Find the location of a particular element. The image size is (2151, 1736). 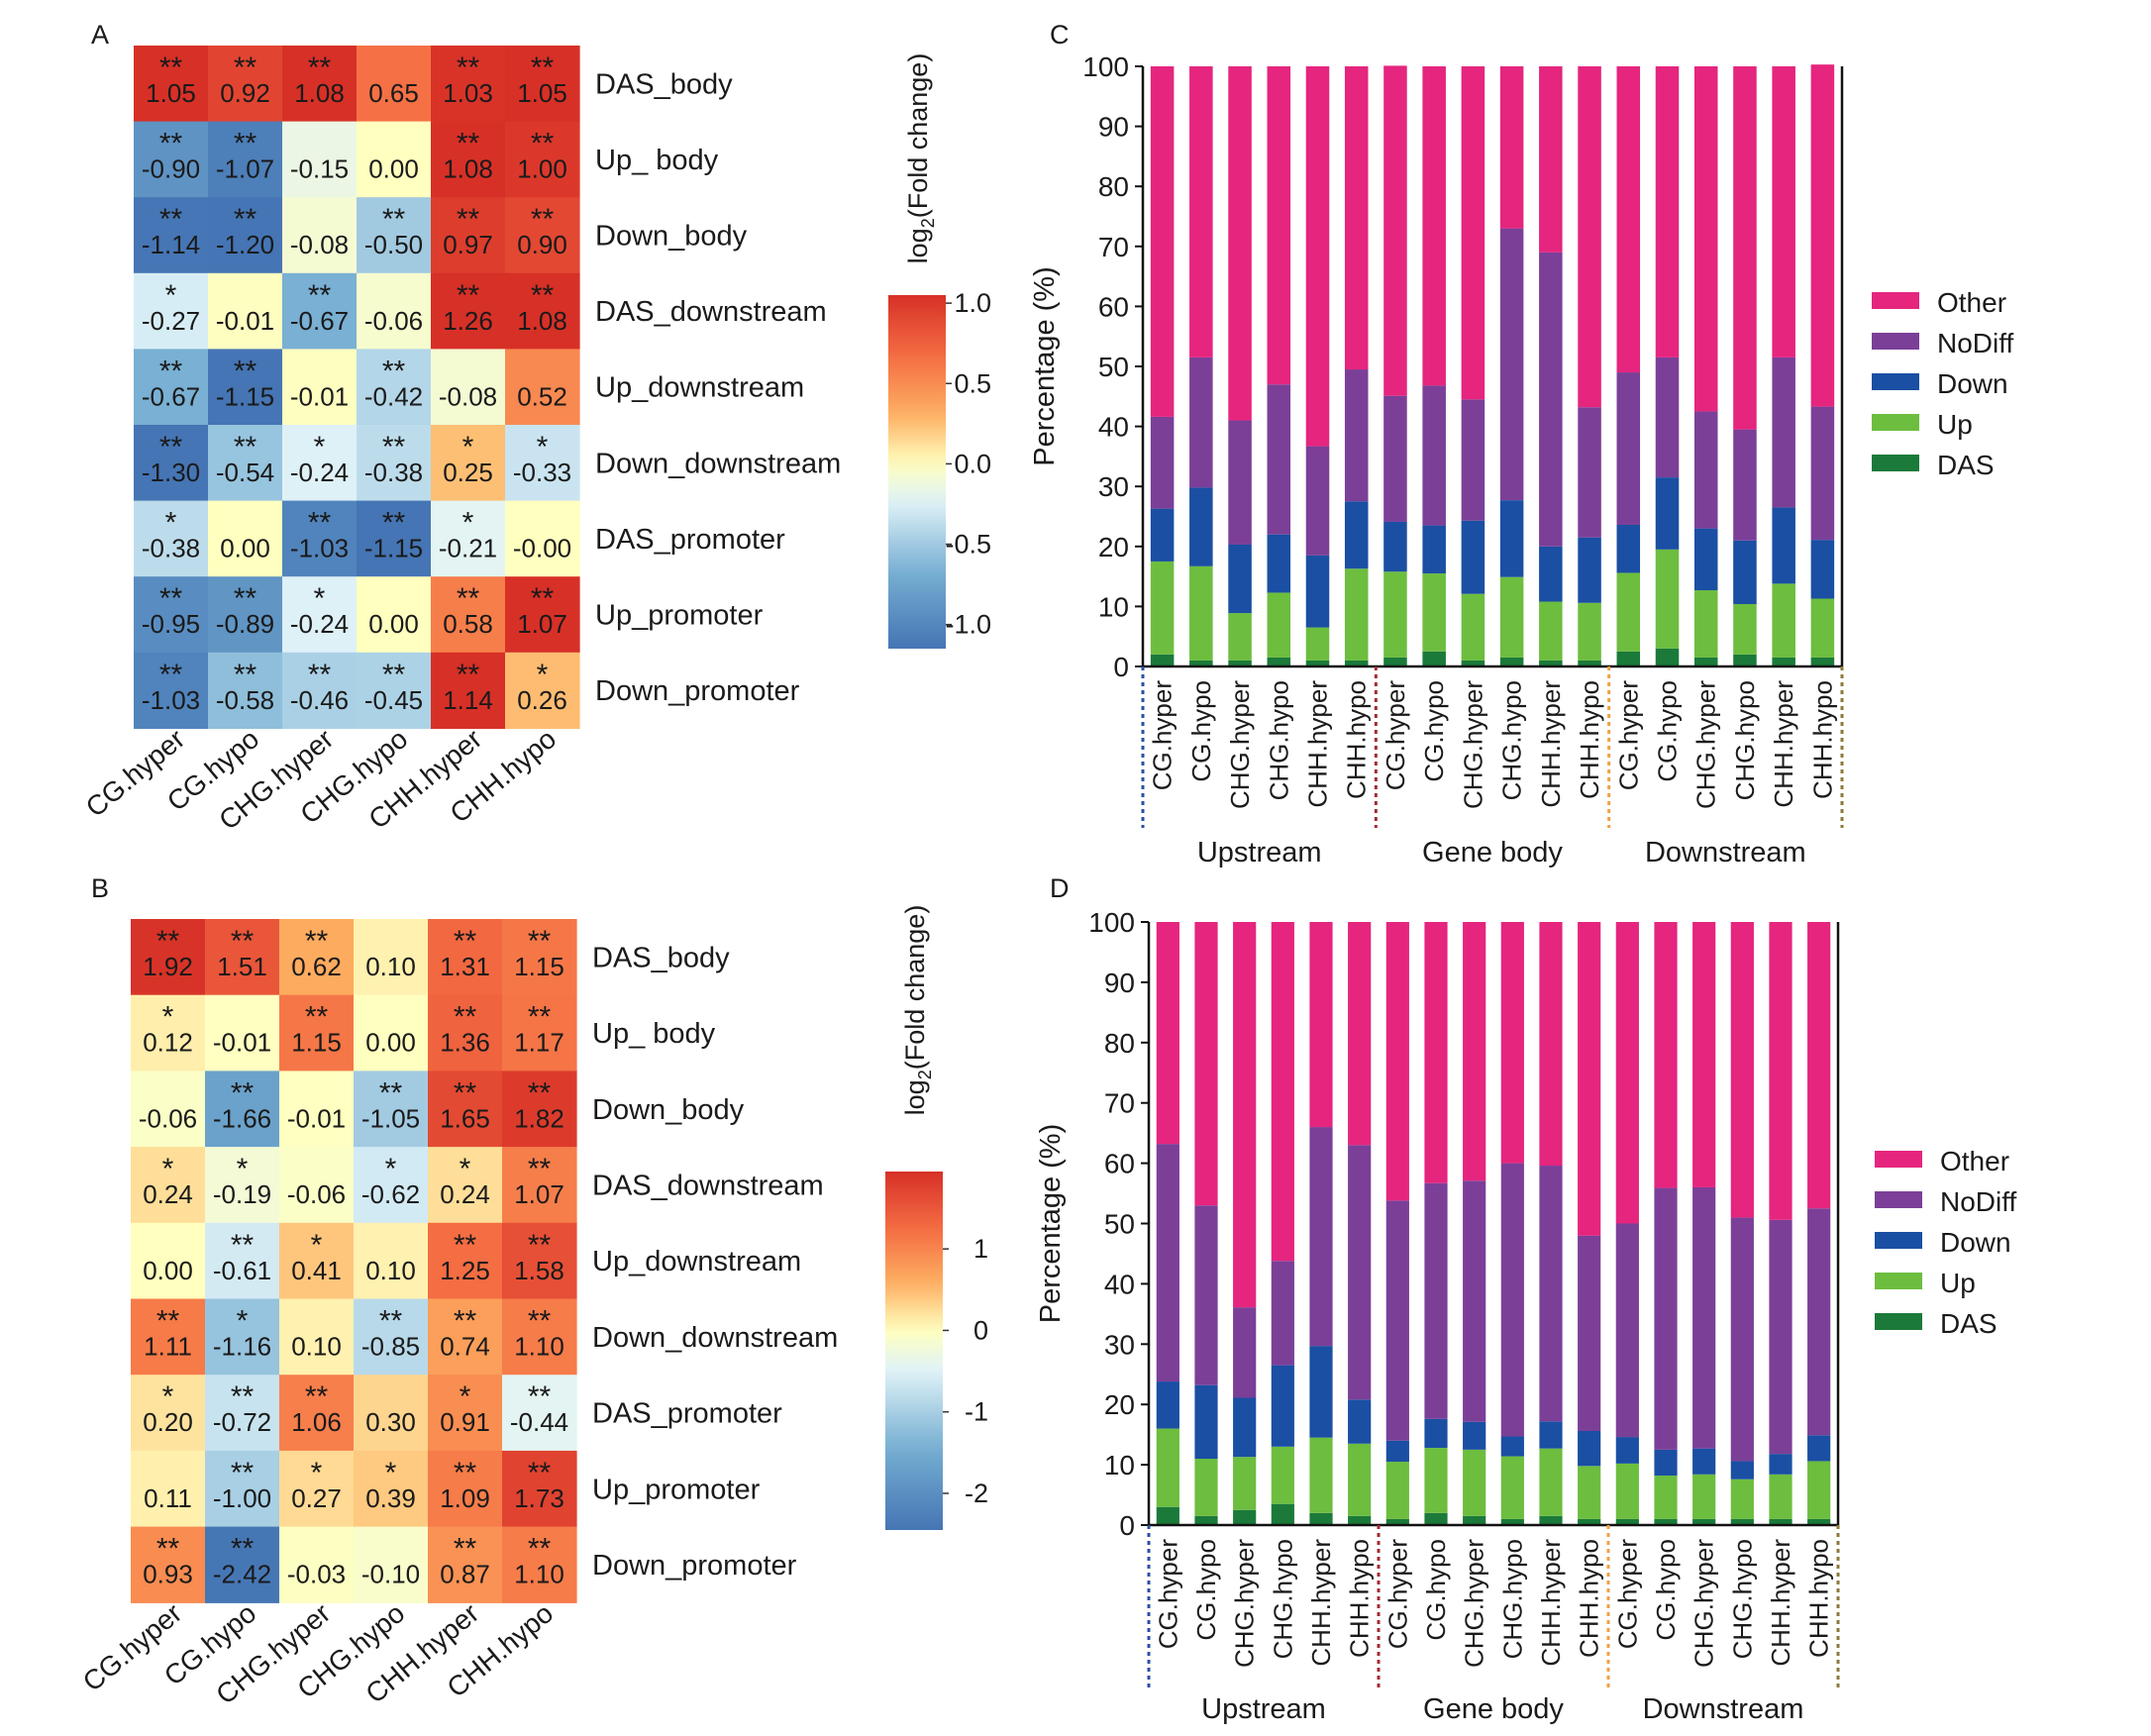

legend-label: Other is located at coordinates (1974, 1161).